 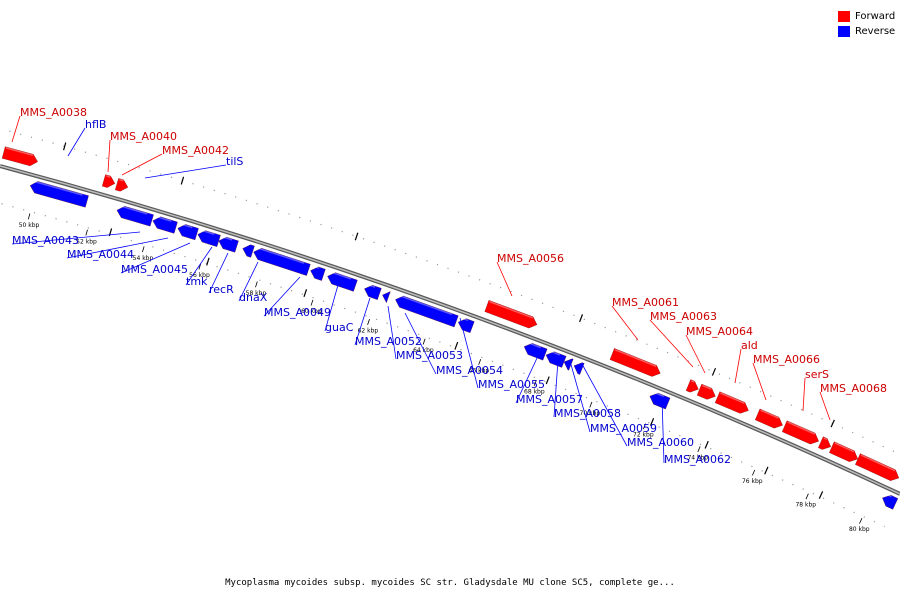 I want to click on gene-label: hflB, so click(x=95, y=124).